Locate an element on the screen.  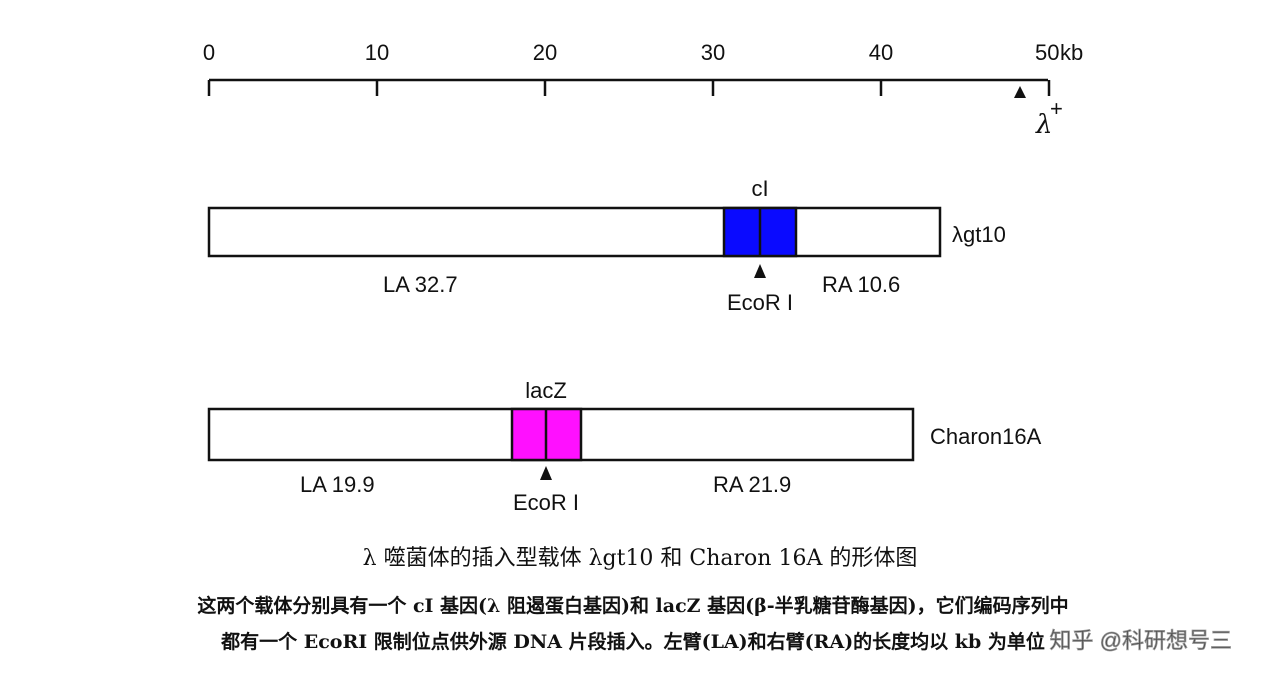
scale-unit: kb is located at coordinates (1071, 52).